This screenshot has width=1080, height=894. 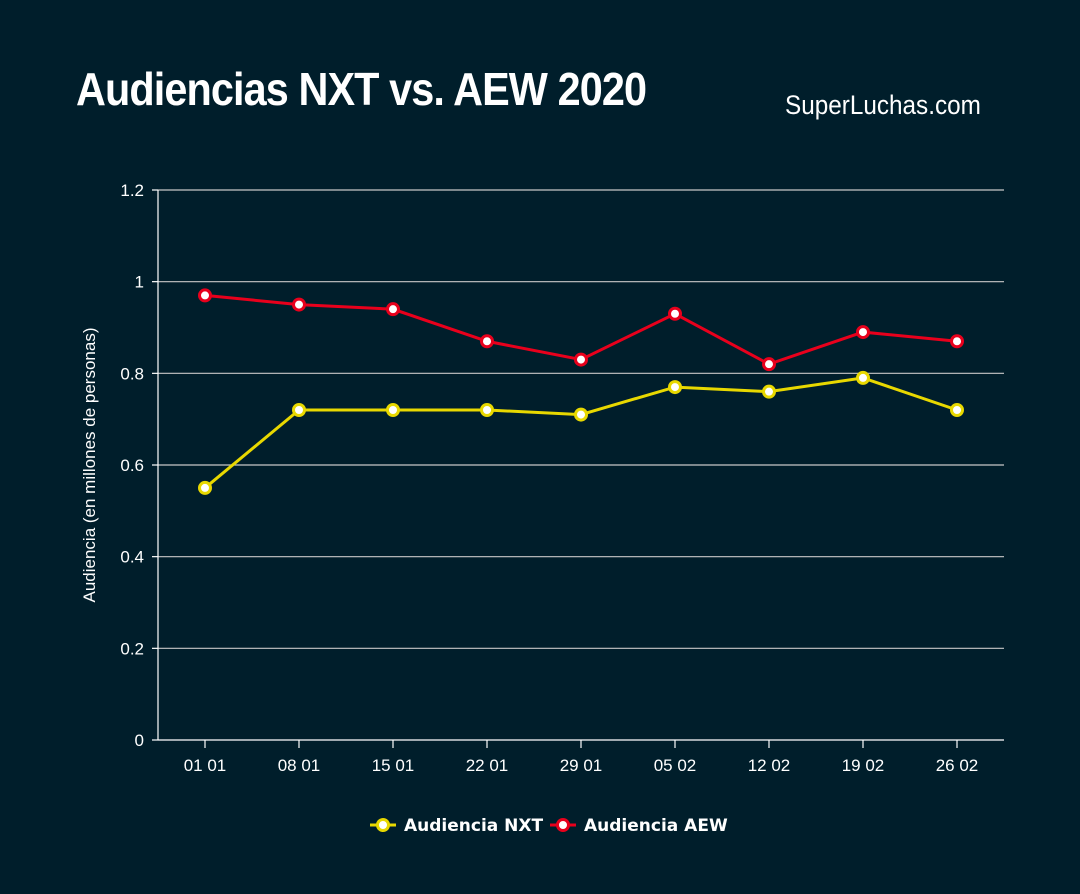 What do you see at coordinates (132, 190) in the screenshot?
I see `y-tick-label: 1.2` at bounding box center [132, 190].